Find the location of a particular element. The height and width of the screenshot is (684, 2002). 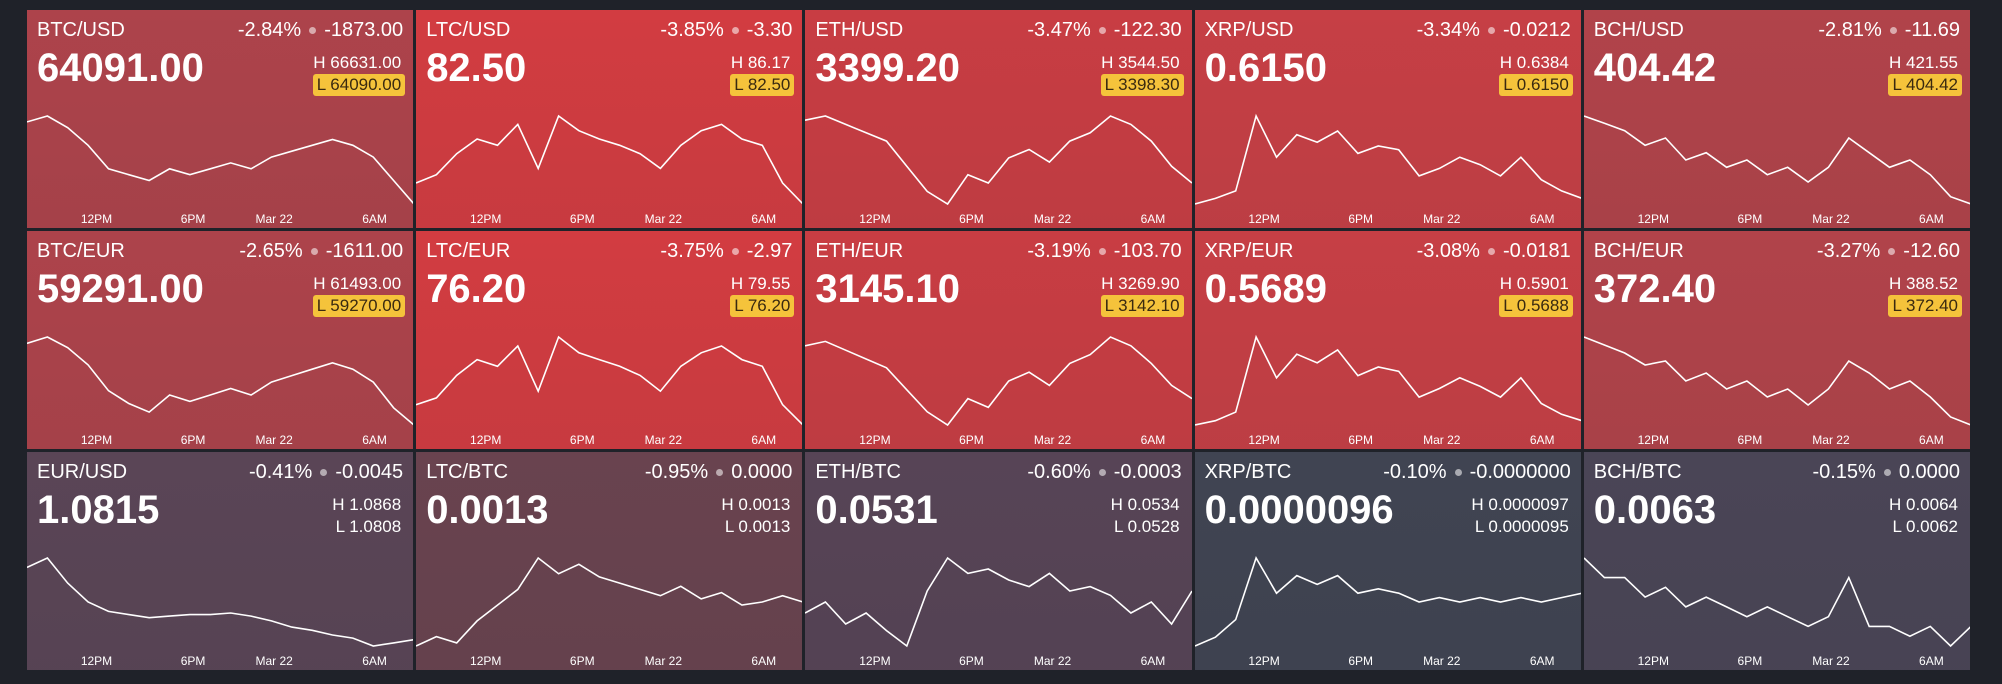

low-value: 76.20 is located at coordinates (769, 305).